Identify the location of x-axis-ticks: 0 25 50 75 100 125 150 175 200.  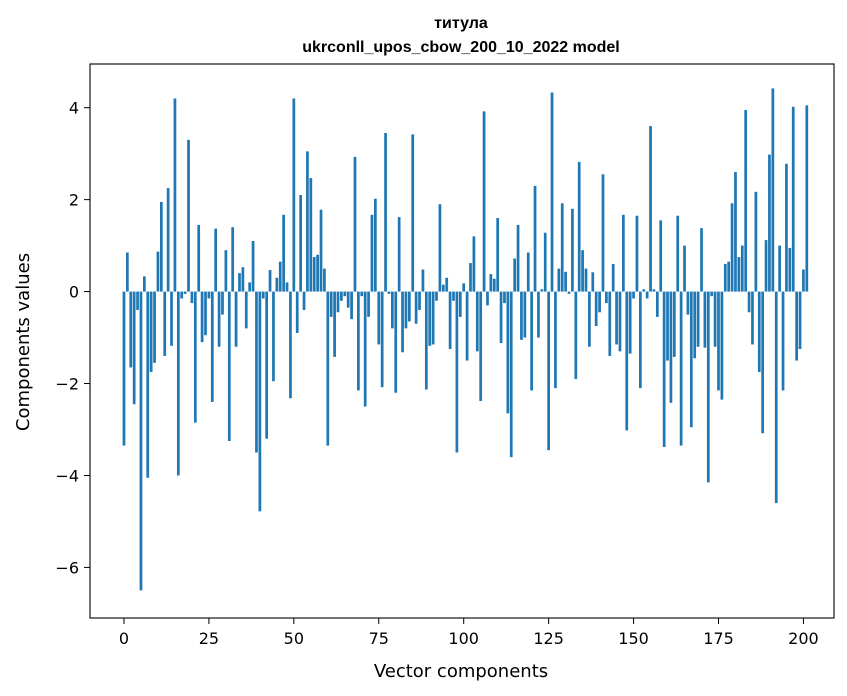
(469, 633).